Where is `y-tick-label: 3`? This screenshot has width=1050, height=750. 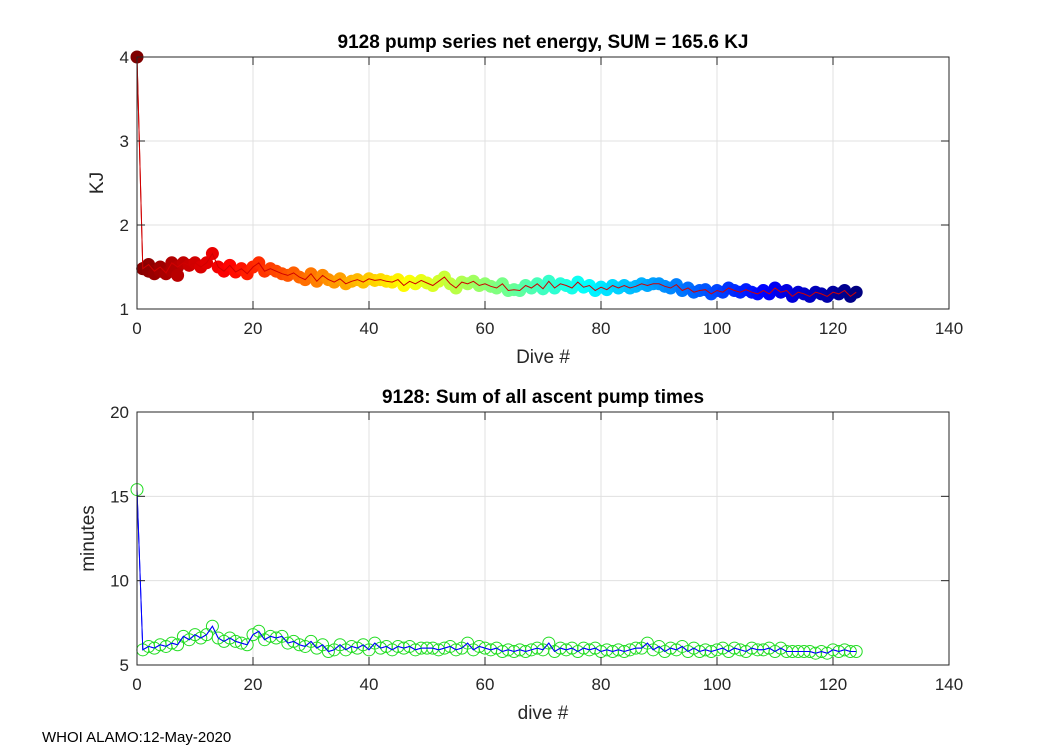 y-tick-label: 3 is located at coordinates (124, 141).